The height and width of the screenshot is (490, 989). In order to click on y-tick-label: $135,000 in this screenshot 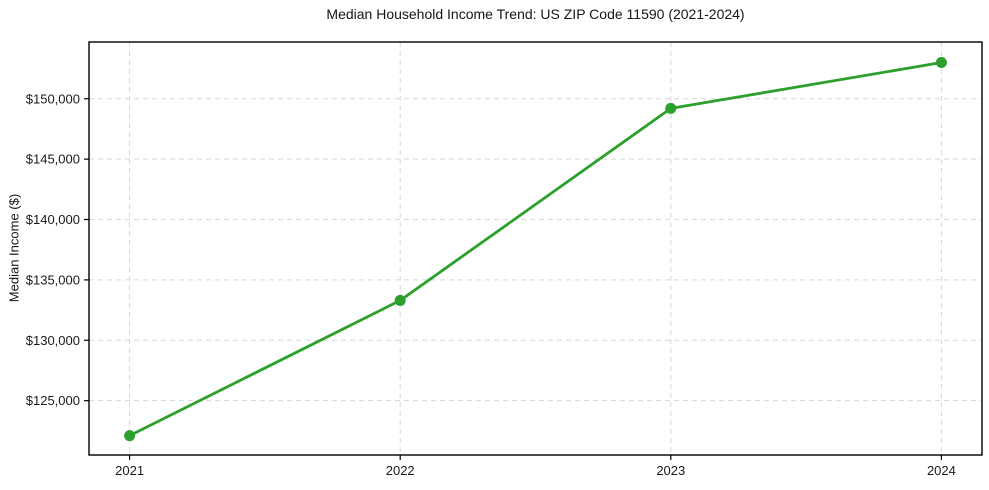, I will do `click(53, 279)`.